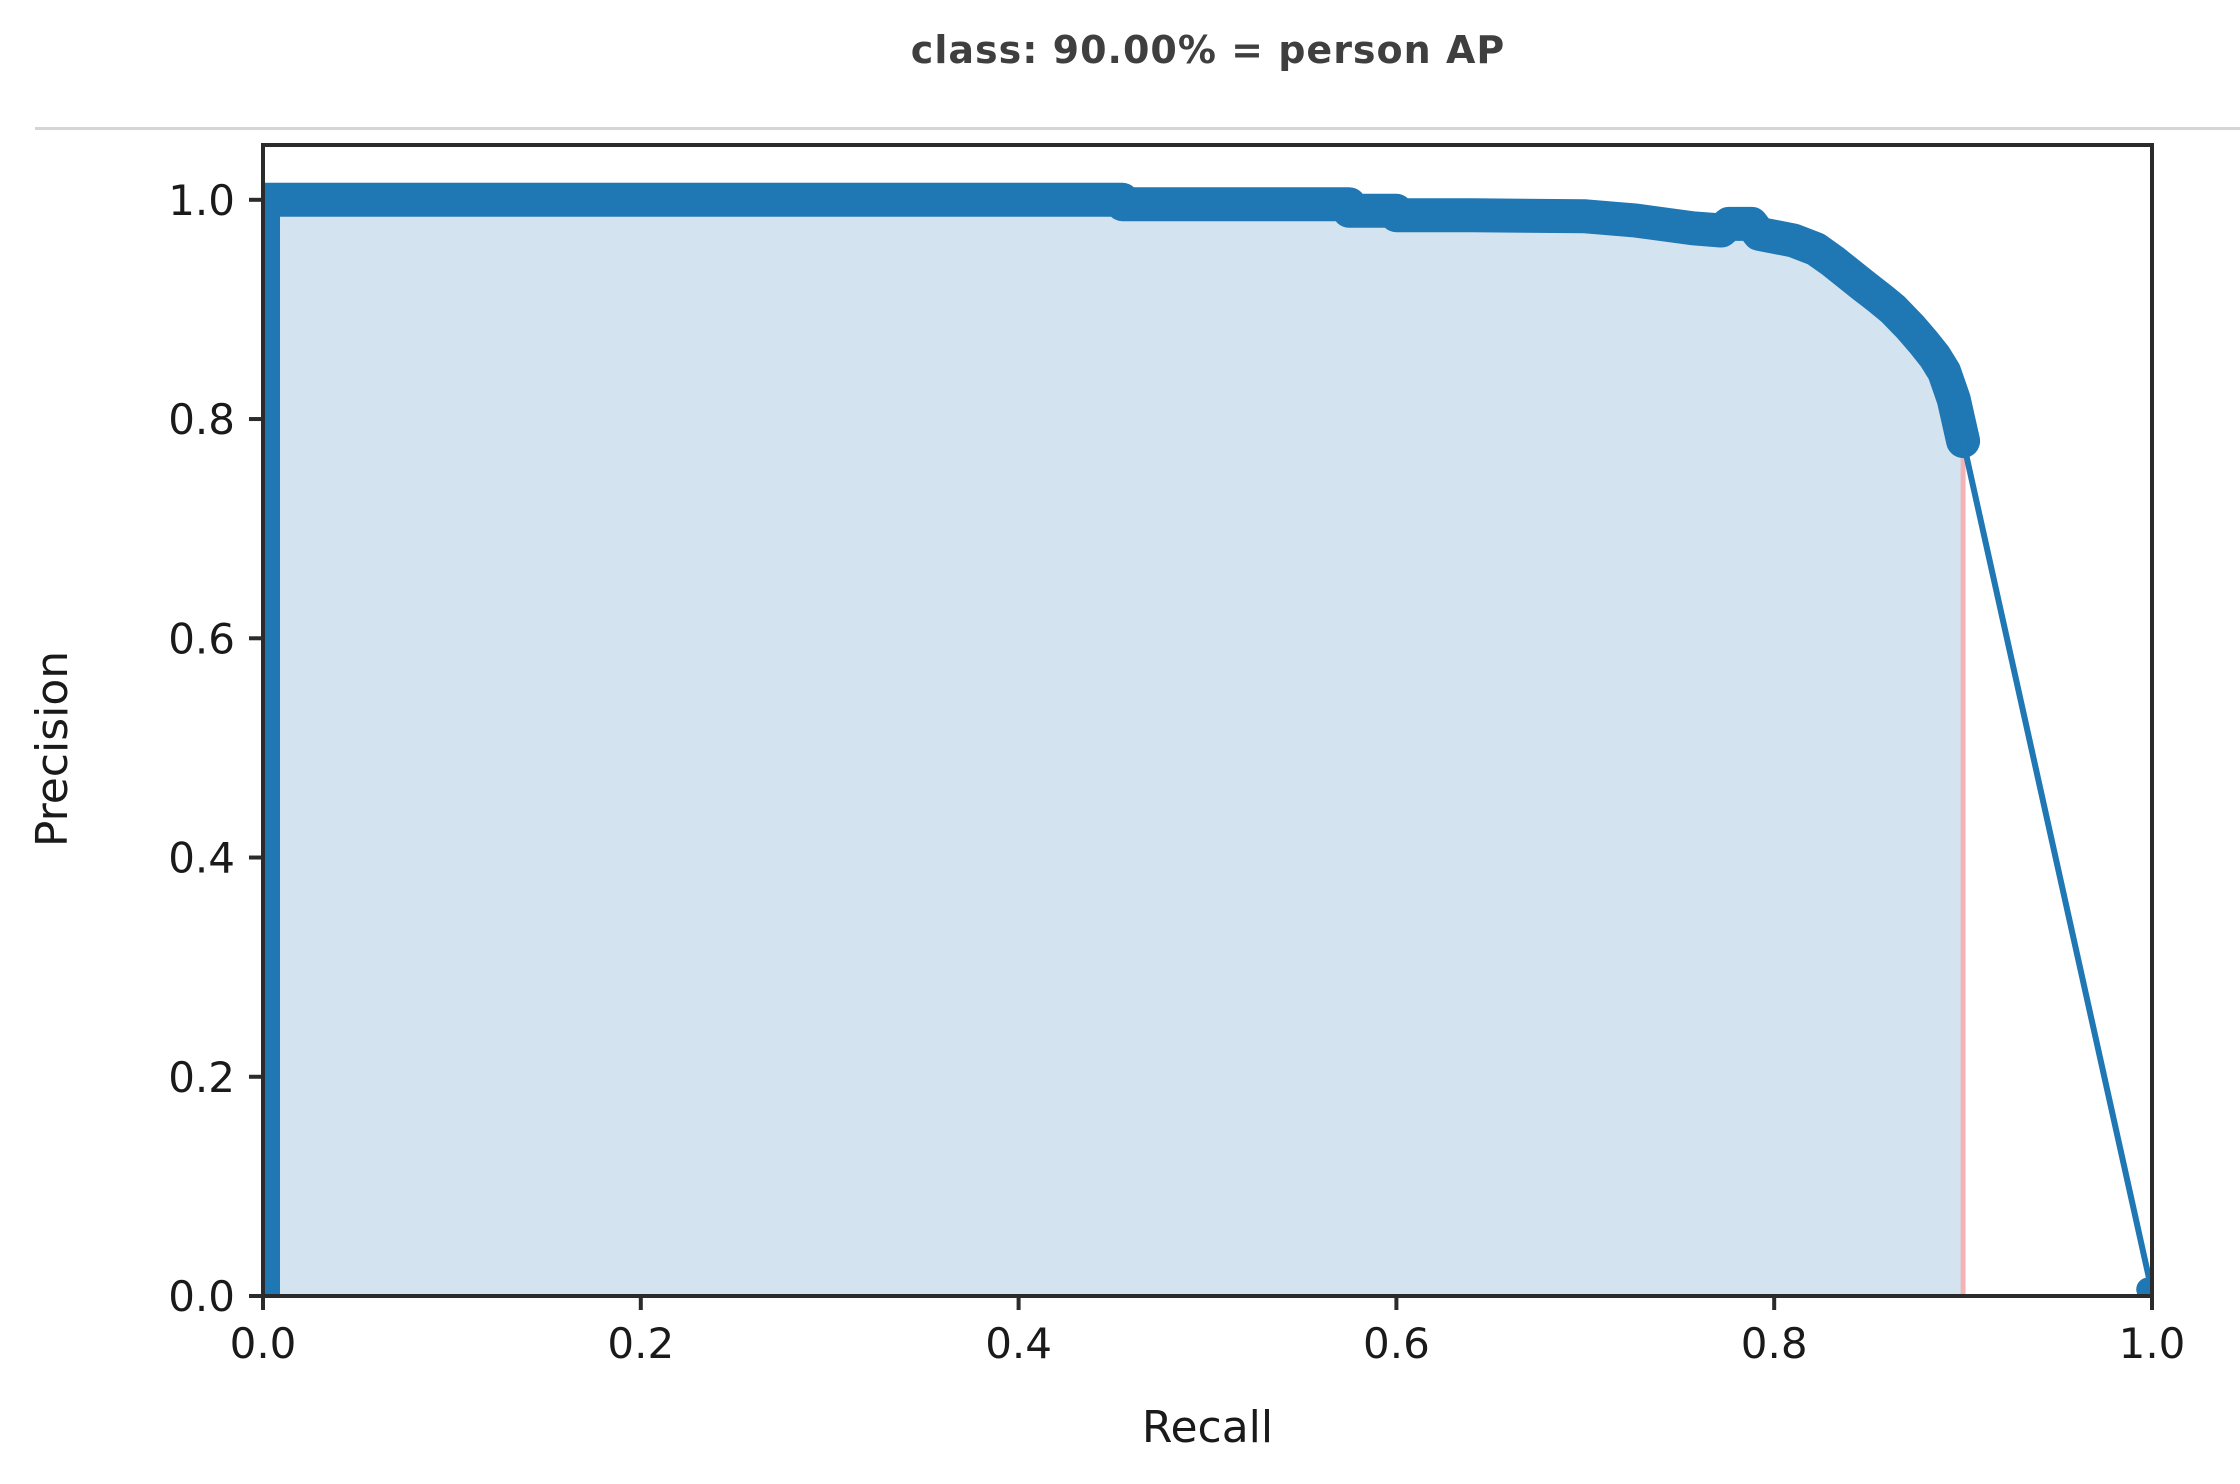  Describe the element at coordinates (52, 749) in the screenshot. I see `y-axis-label: Precision` at that location.